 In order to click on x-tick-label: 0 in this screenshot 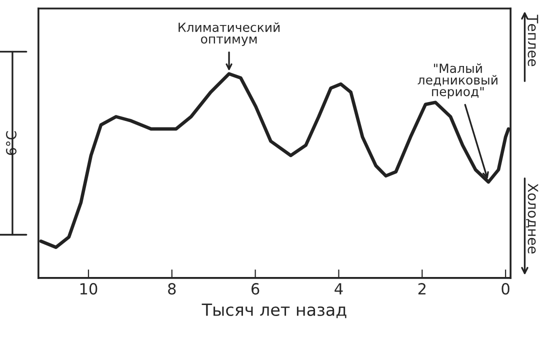, I will do `click(506, 289)`.